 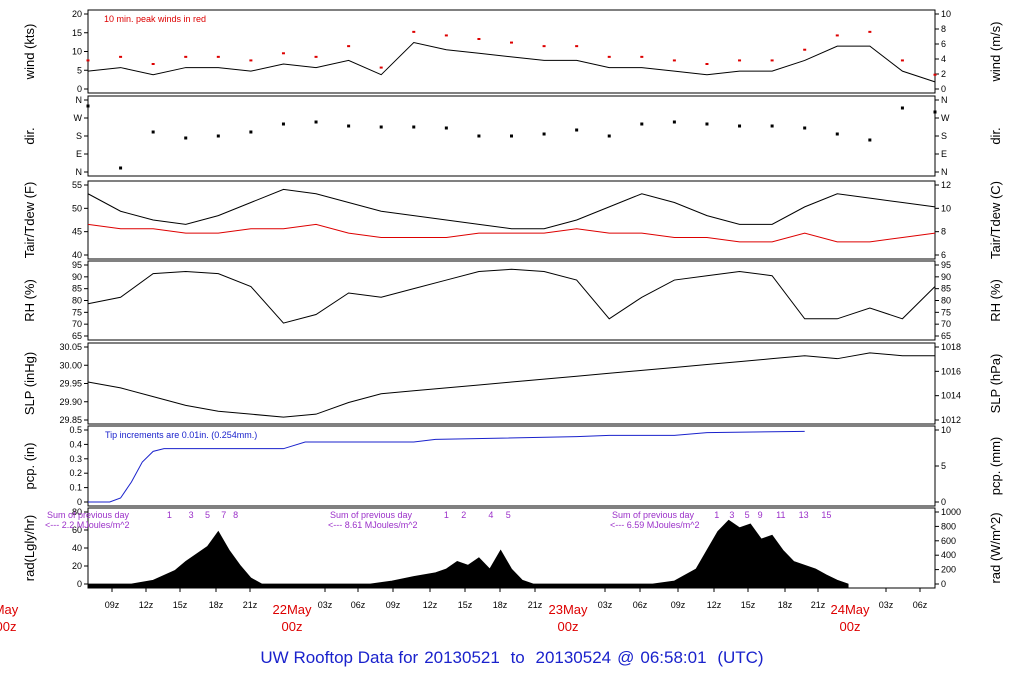 I want to click on tick-label-right: E, so click(x=944, y=154).